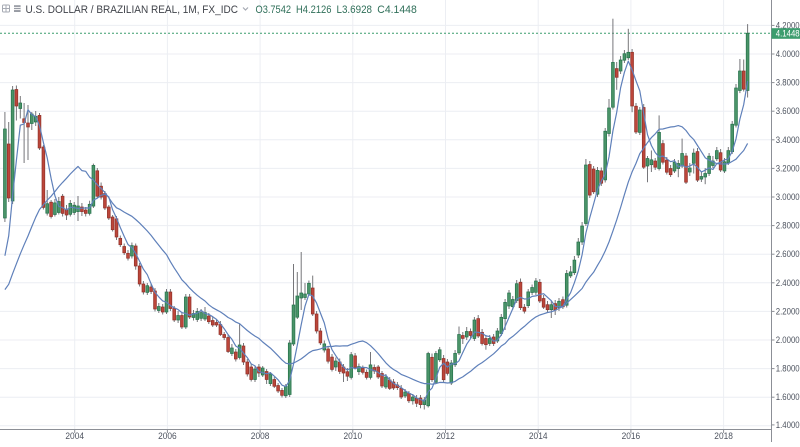  What do you see at coordinates (355, 10) in the screenshot?
I see `svg-text: L3.6928` at bounding box center [355, 10].